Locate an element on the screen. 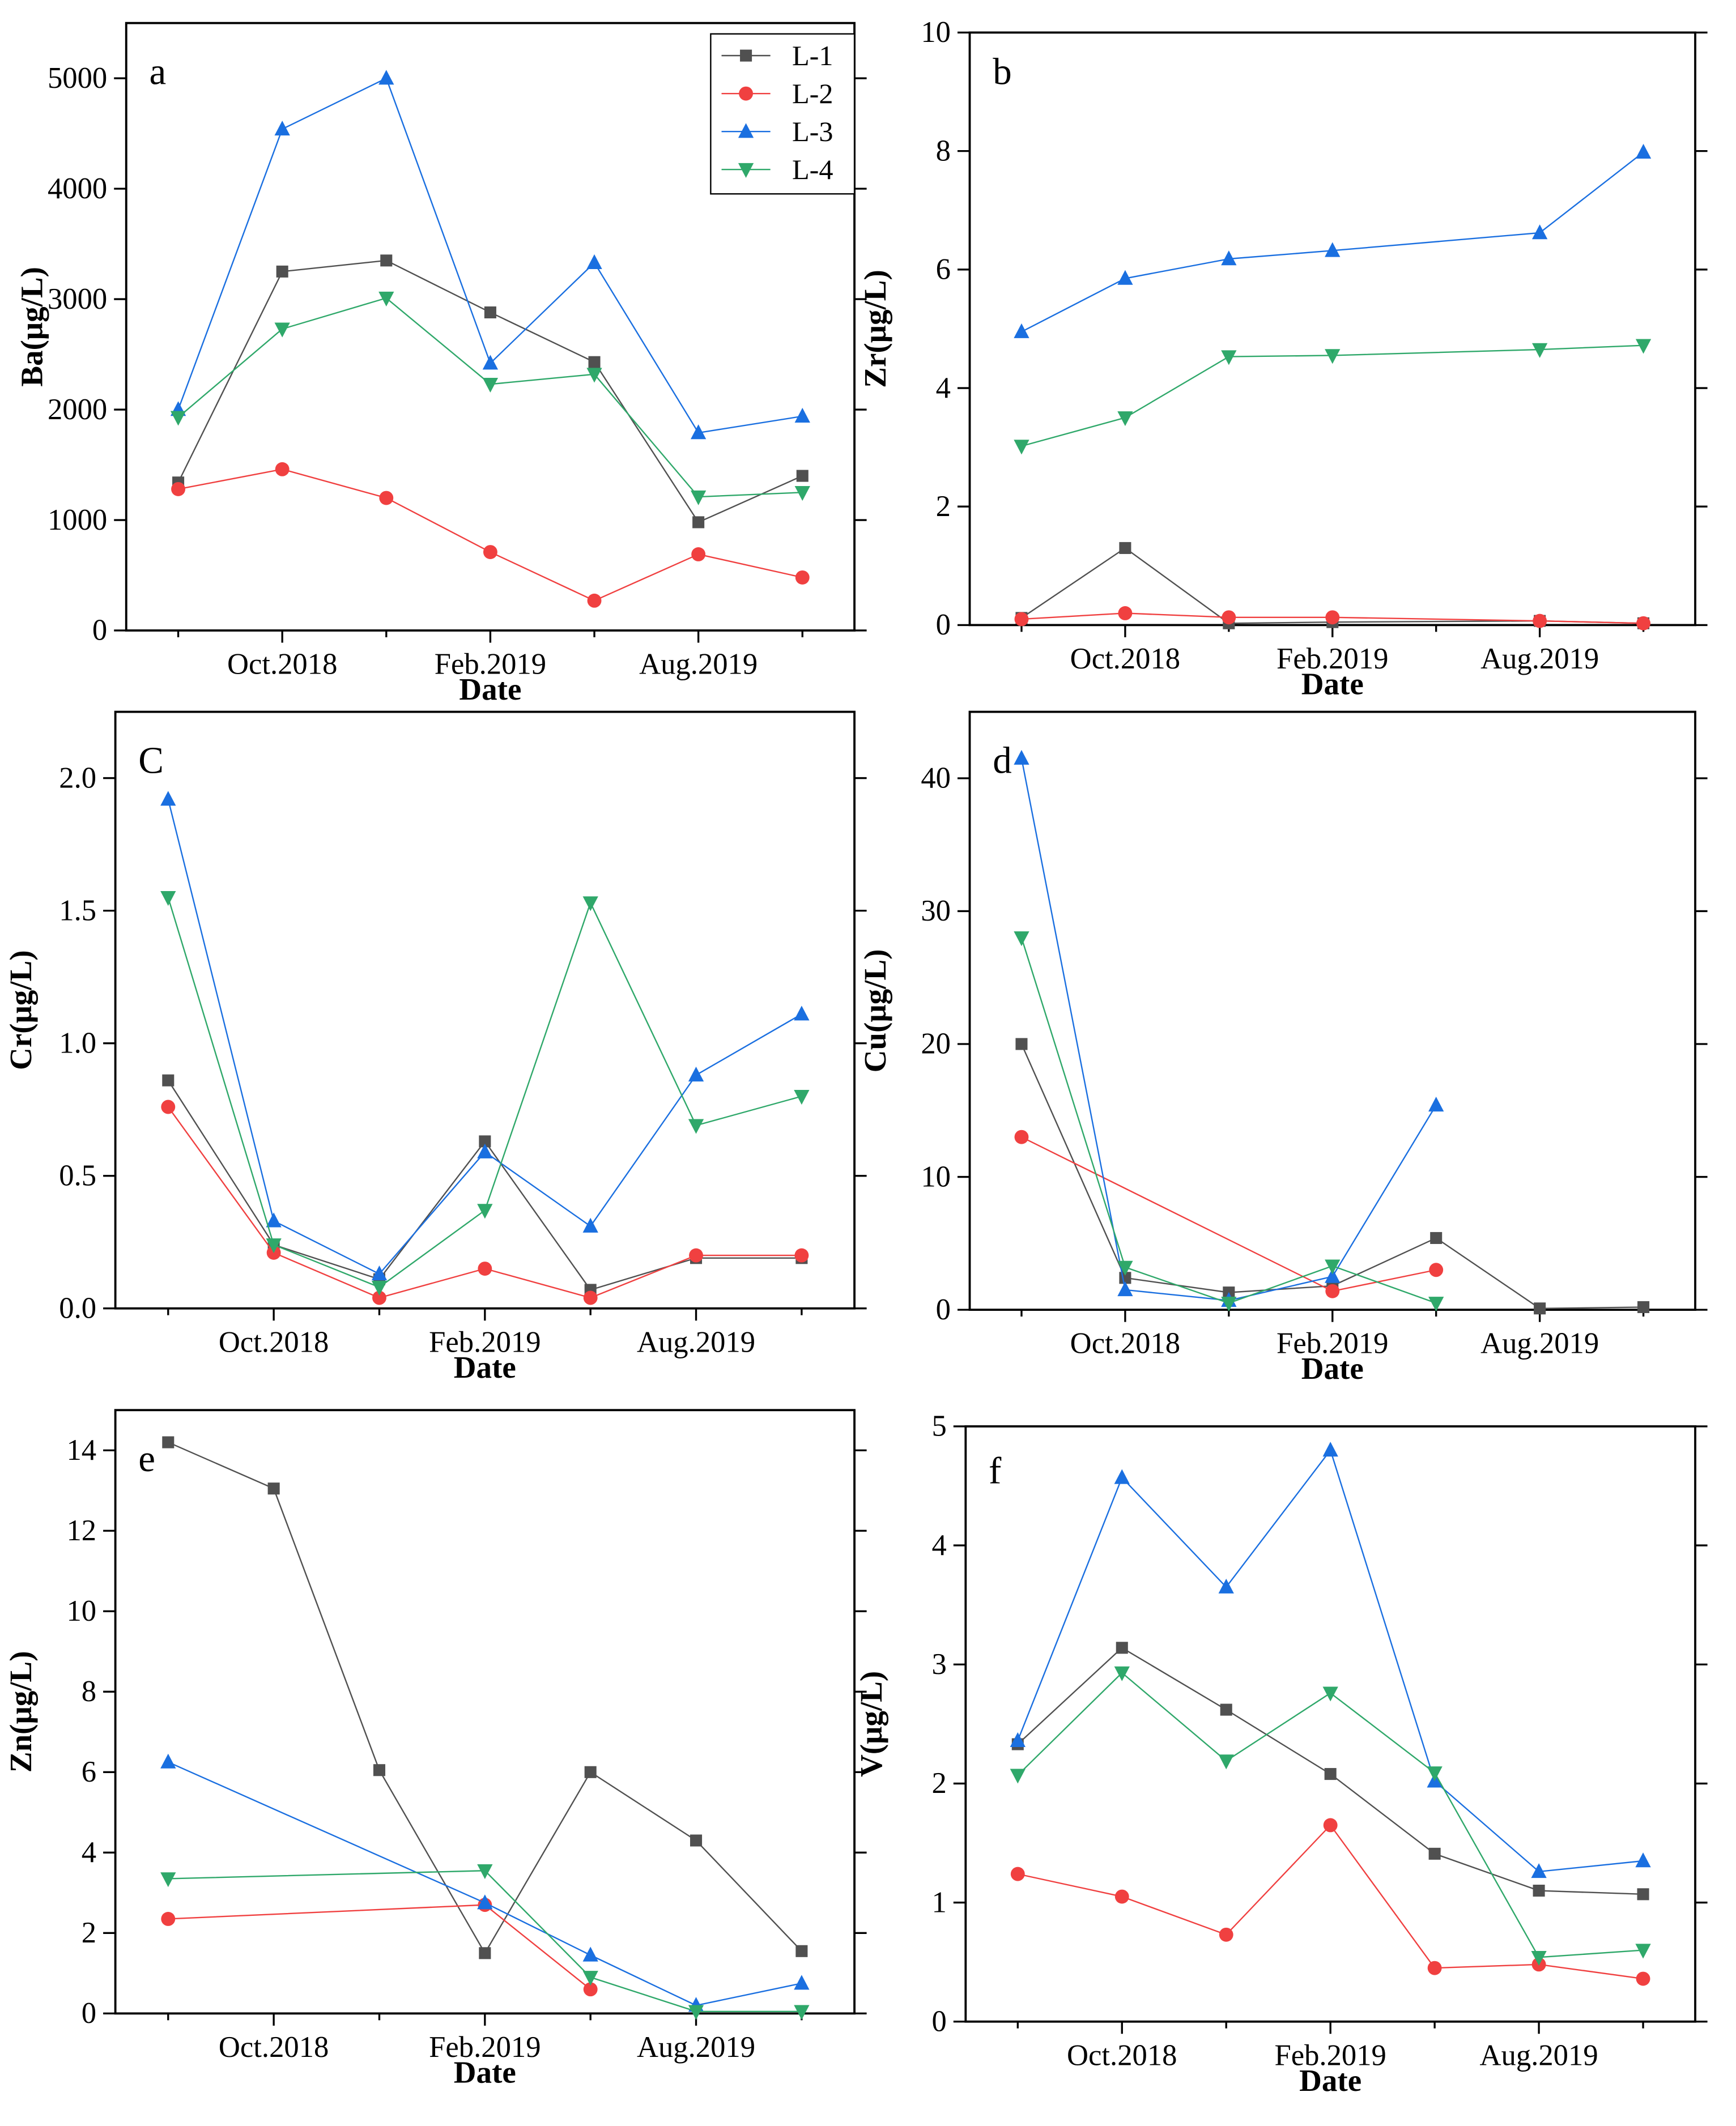  legend-box is located at coordinates (783, 114).